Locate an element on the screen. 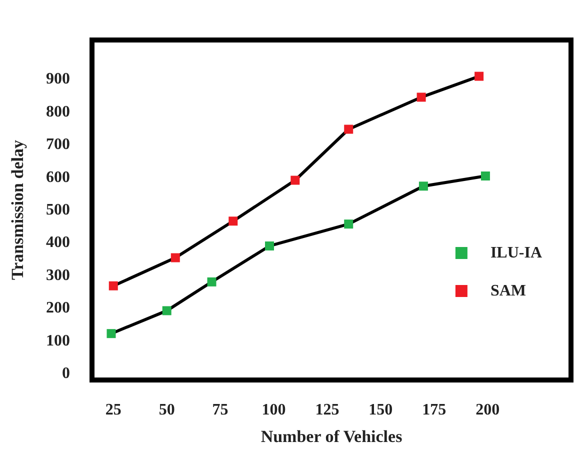  x-tick-label: 50 is located at coordinates (166, 410).